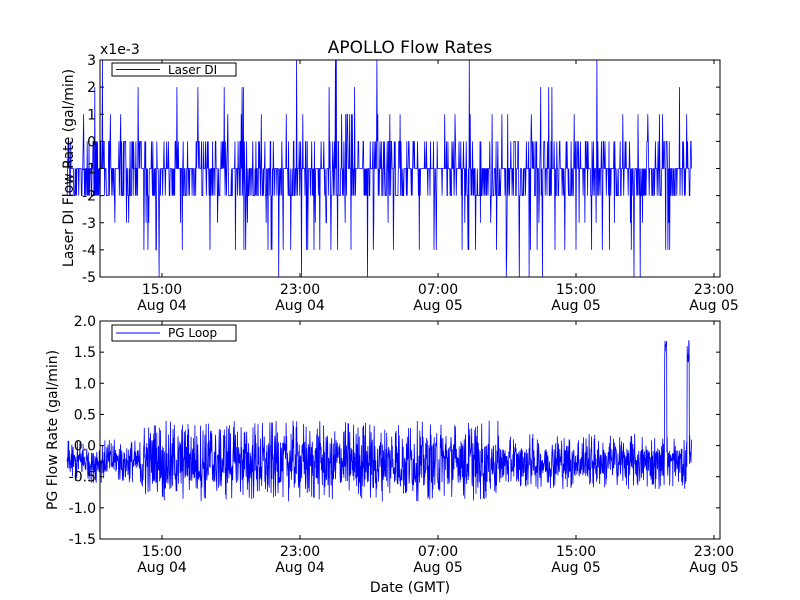 The image size is (800, 600). I want to click on laser-legend: Laser DI, so click(174, 69).